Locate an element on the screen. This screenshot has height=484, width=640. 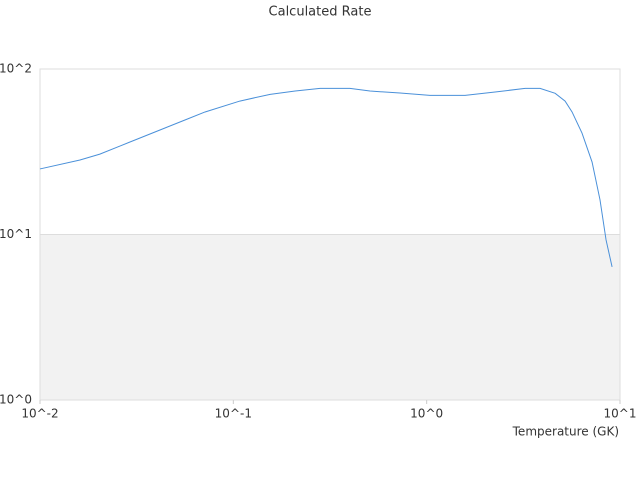
x-tick-label: 10^-2 is located at coordinates (39, 414).